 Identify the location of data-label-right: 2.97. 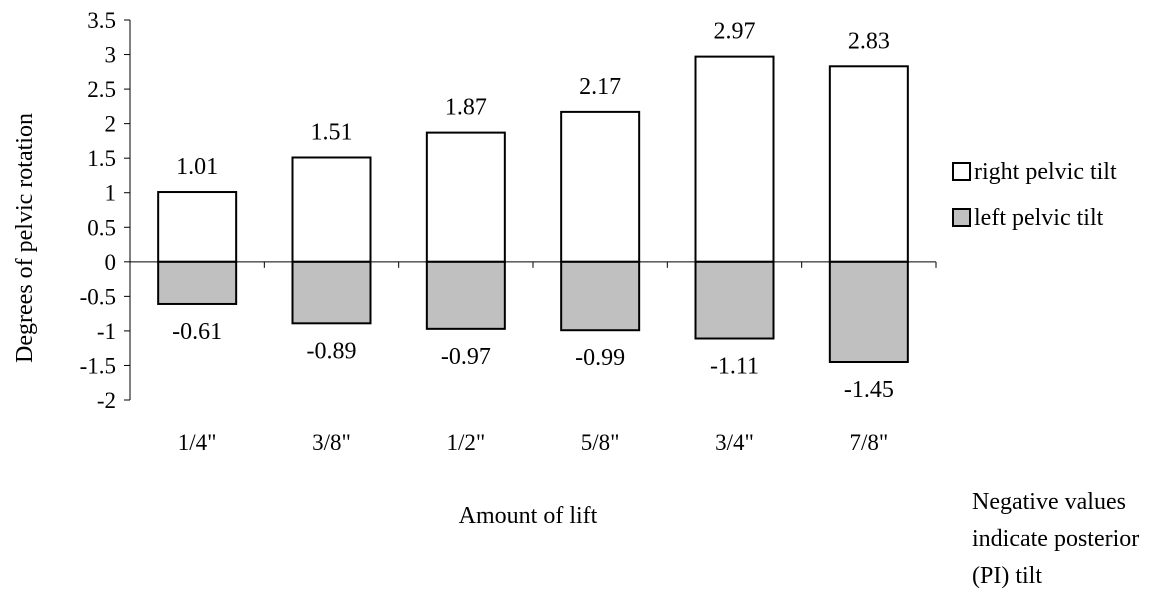
(735, 32).